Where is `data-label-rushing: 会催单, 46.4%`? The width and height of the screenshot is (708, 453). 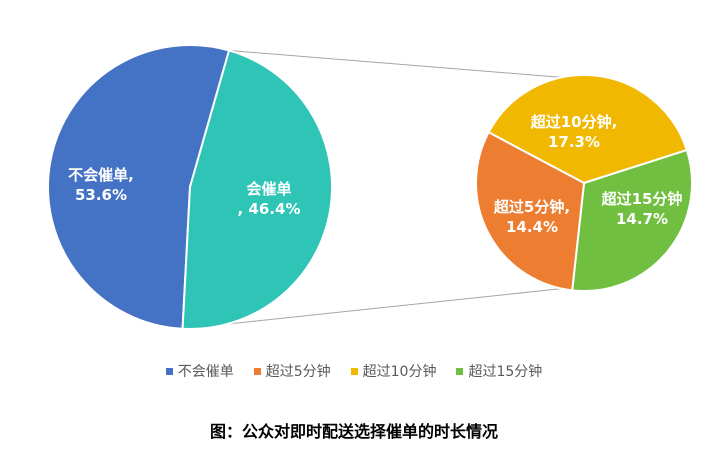
data-label-rushing: 会催单, 46.4% is located at coordinates (269, 199).